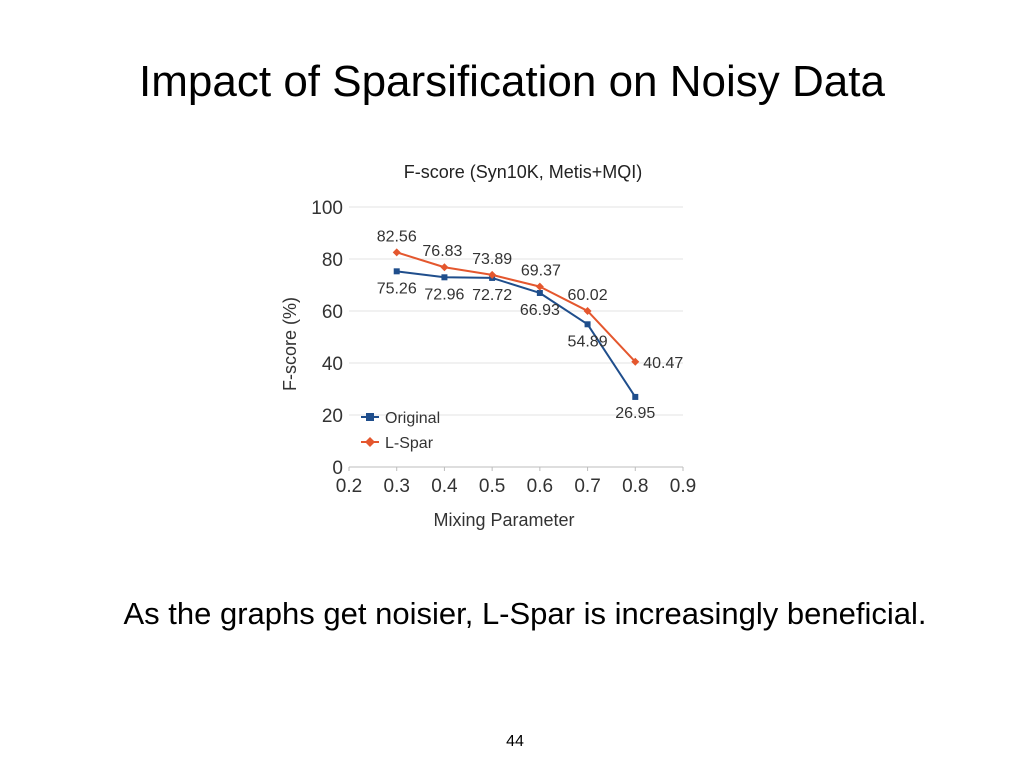 This screenshot has width=1024, height=768. Describe the element at coordinates (290, 344) in the screenshot. I see `y-axis-label: F-score (%)` at that location.